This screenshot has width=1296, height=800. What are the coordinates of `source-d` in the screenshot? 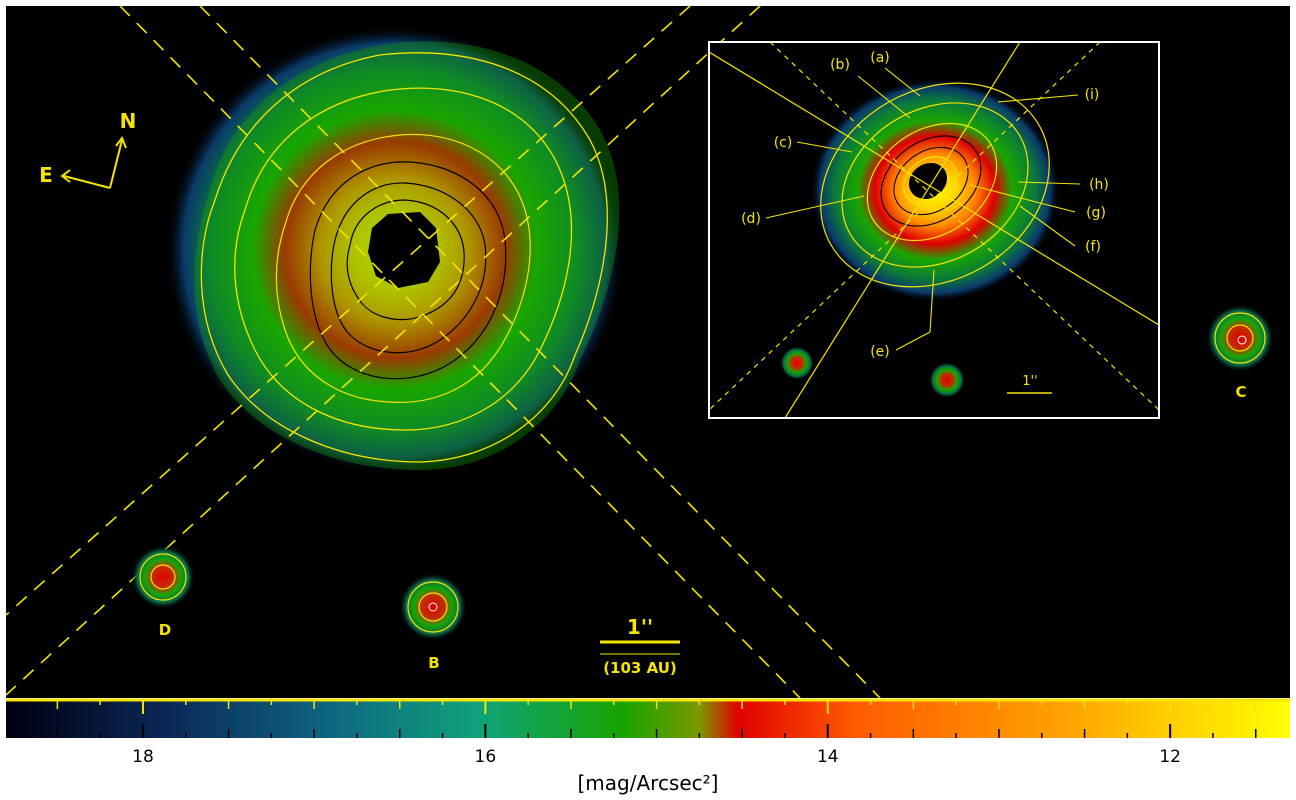 It's located at (163, 577).